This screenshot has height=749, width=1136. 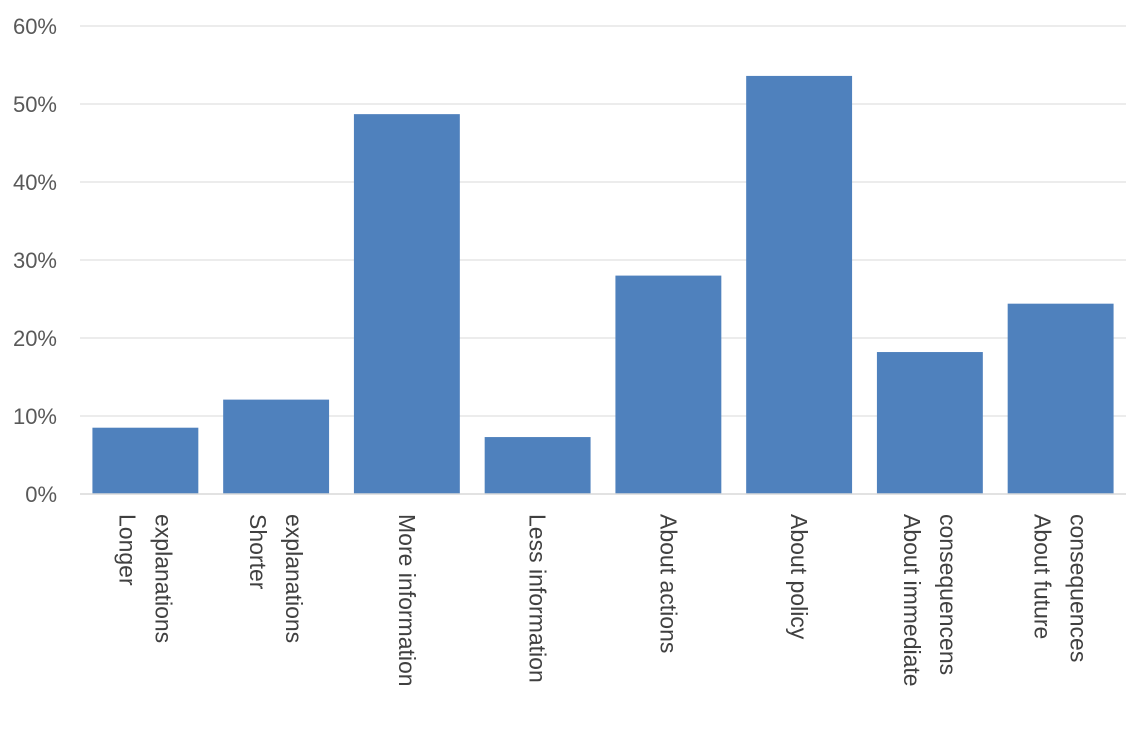 I want to click on x-category-label: More information, so click(x=407, y=600).